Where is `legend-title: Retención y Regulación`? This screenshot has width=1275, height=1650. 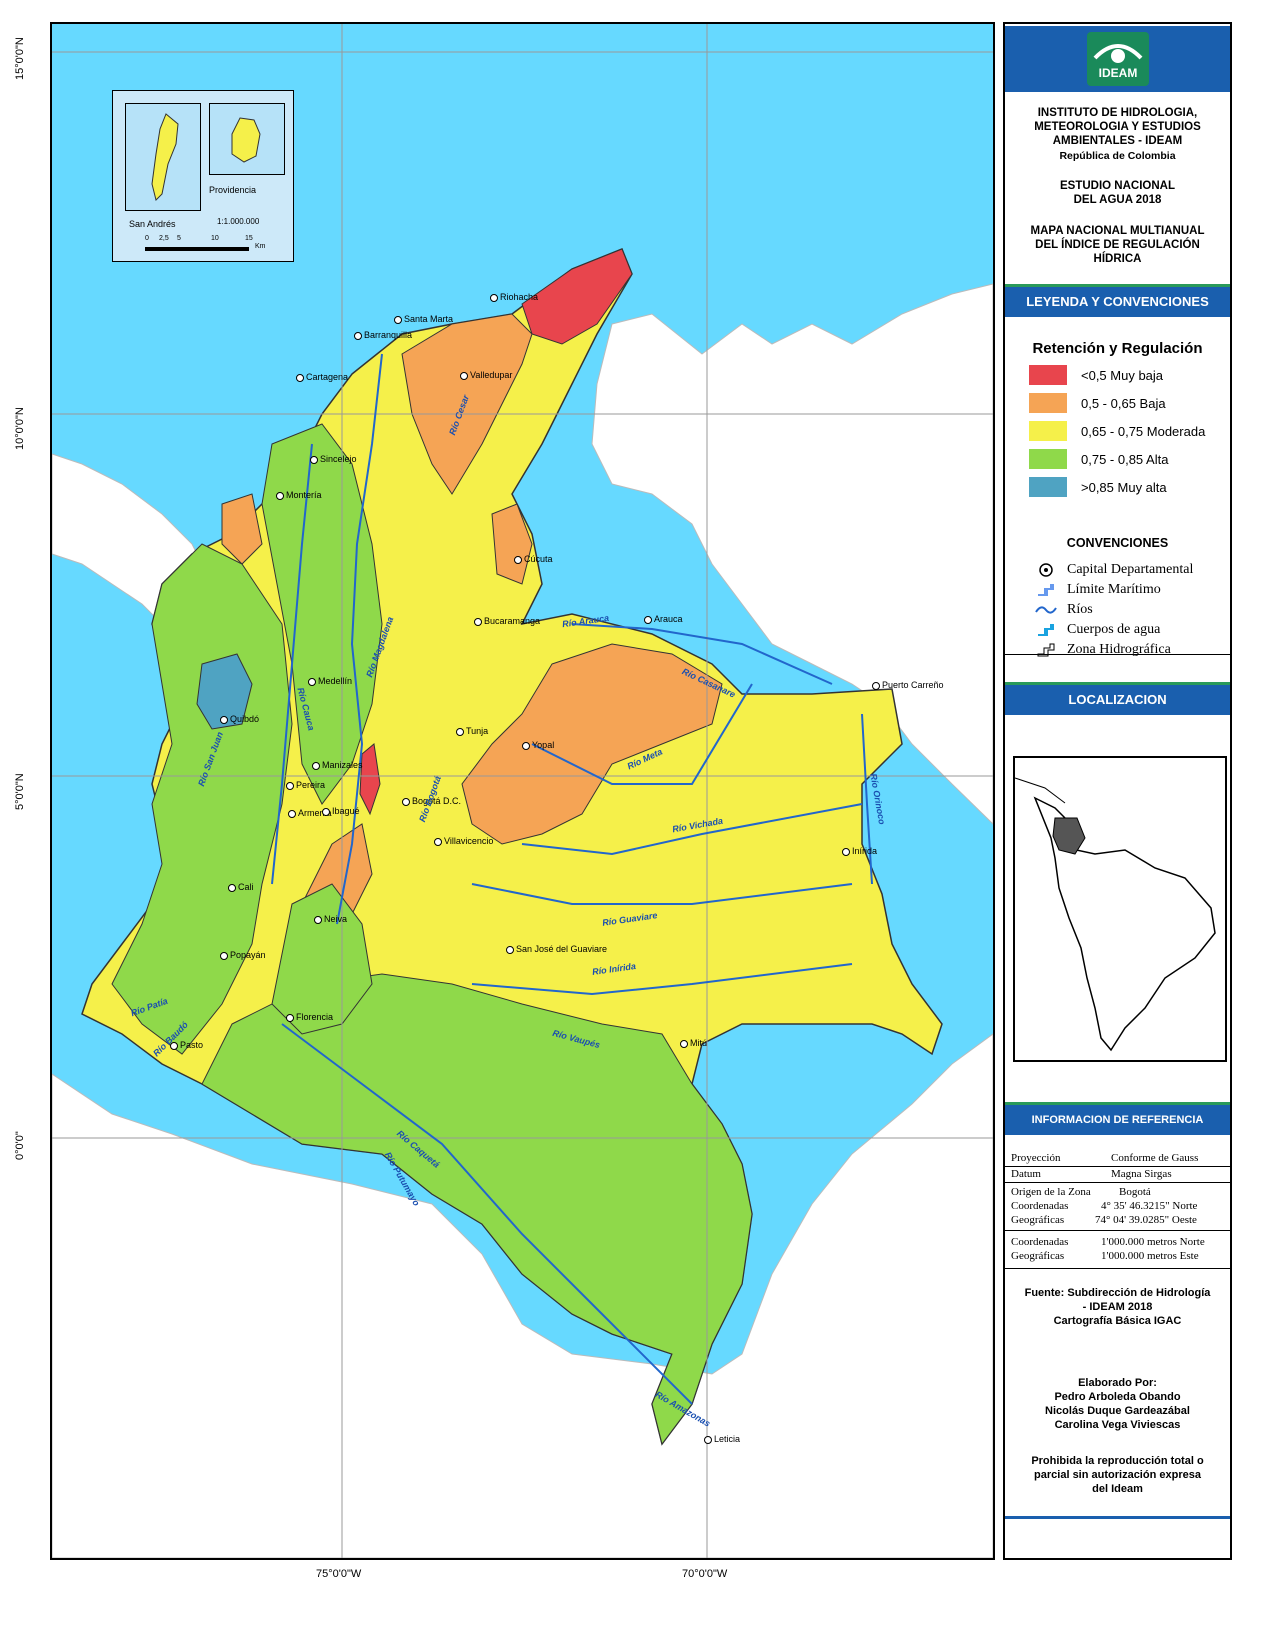 legend-title: Retención y Regulación is located at coordinates (1117, 348).